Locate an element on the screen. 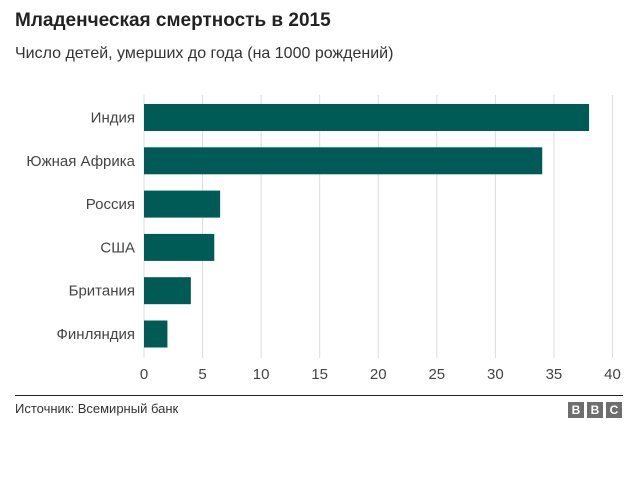  footer-divider is located at coordinates (319, 395).